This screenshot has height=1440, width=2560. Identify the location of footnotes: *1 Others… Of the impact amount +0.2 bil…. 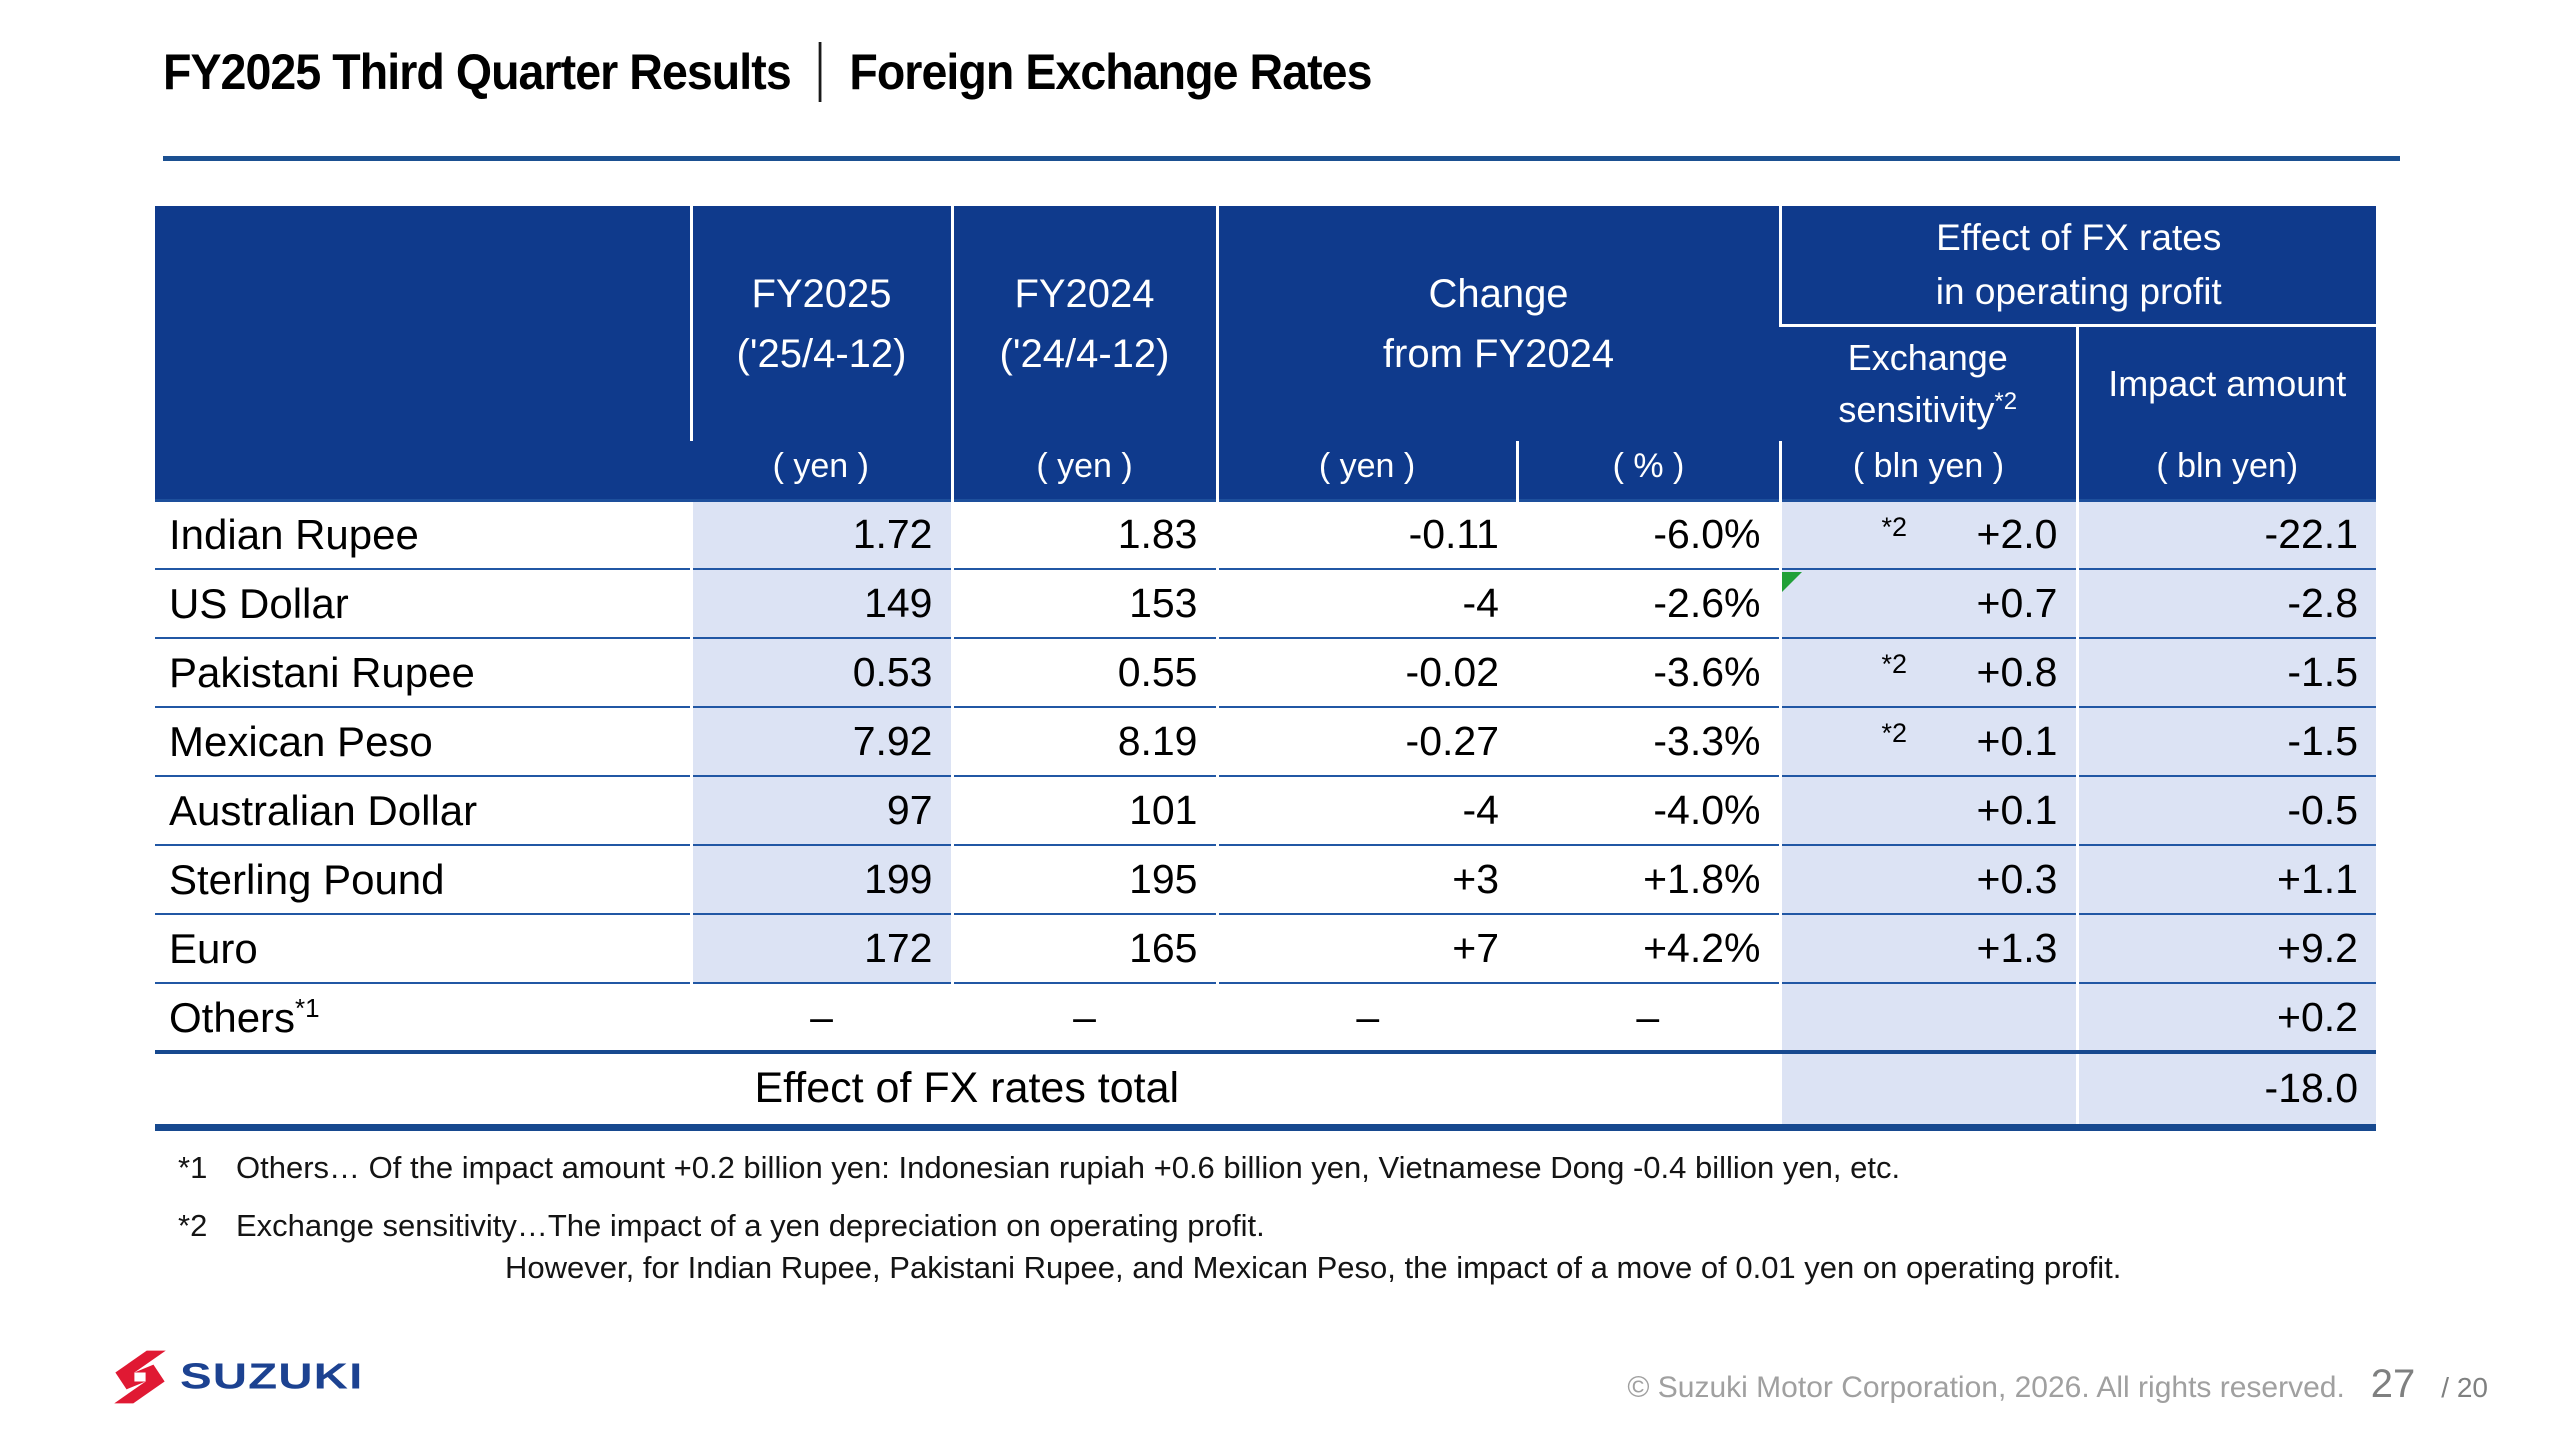
(1149, 1218).